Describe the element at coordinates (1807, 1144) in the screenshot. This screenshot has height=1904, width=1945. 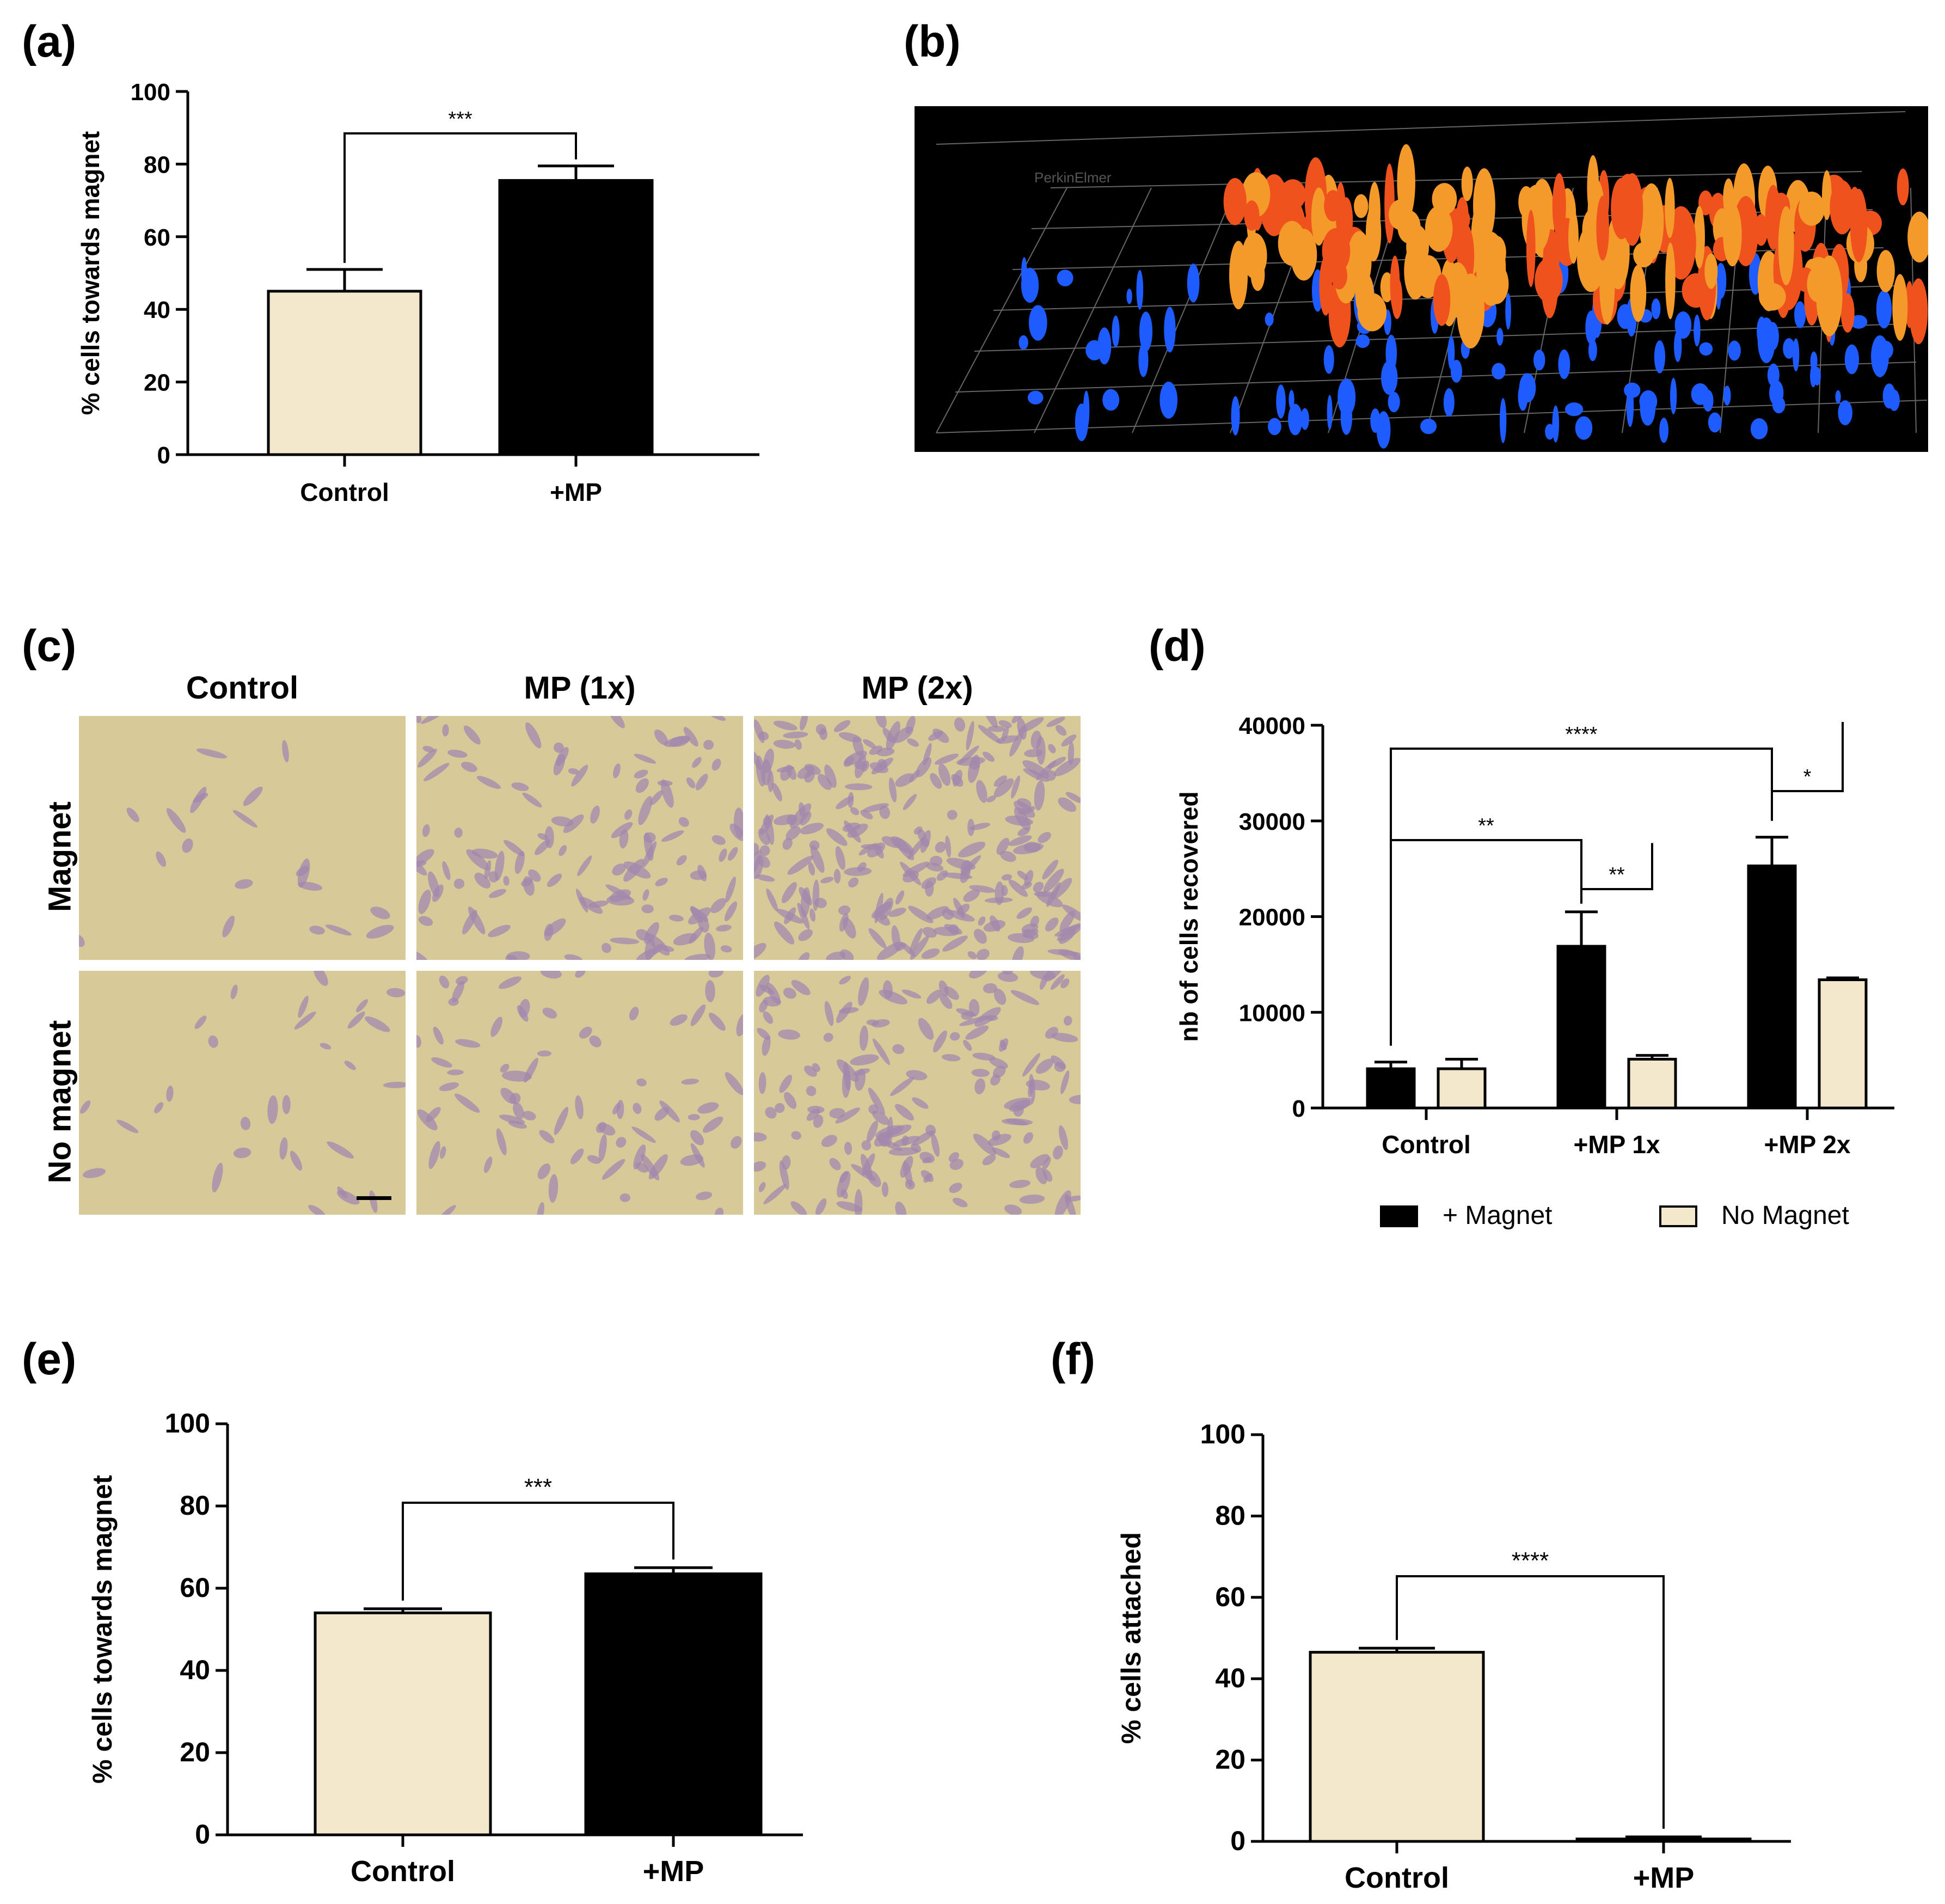
I see `x-tick-label: +MP 2x` at that location.